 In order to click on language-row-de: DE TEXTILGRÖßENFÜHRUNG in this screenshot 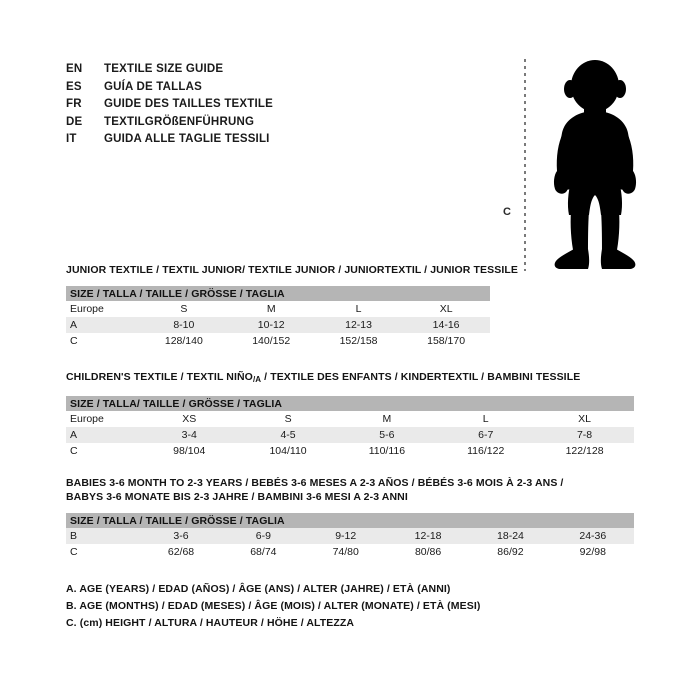, I will do `click(231, 125)`.